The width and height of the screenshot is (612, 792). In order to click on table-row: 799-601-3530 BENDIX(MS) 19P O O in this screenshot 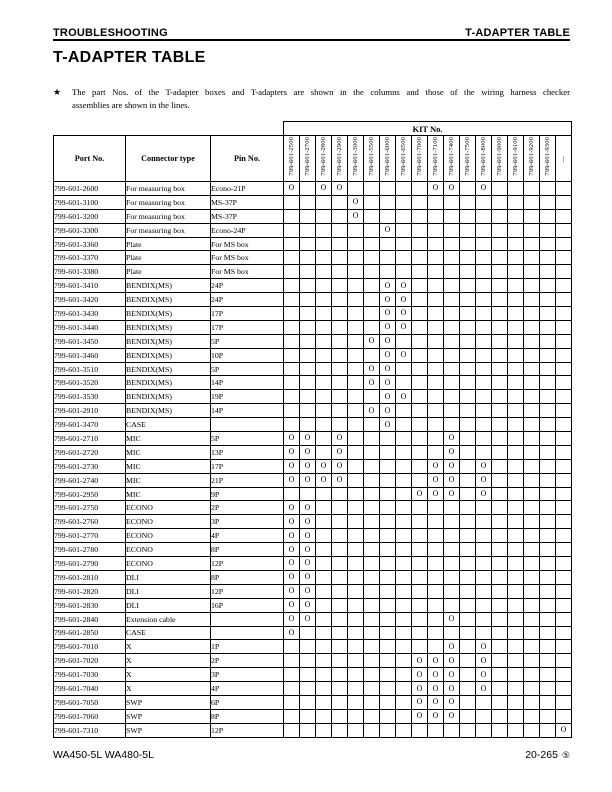, I will do `click(312, 397)`.